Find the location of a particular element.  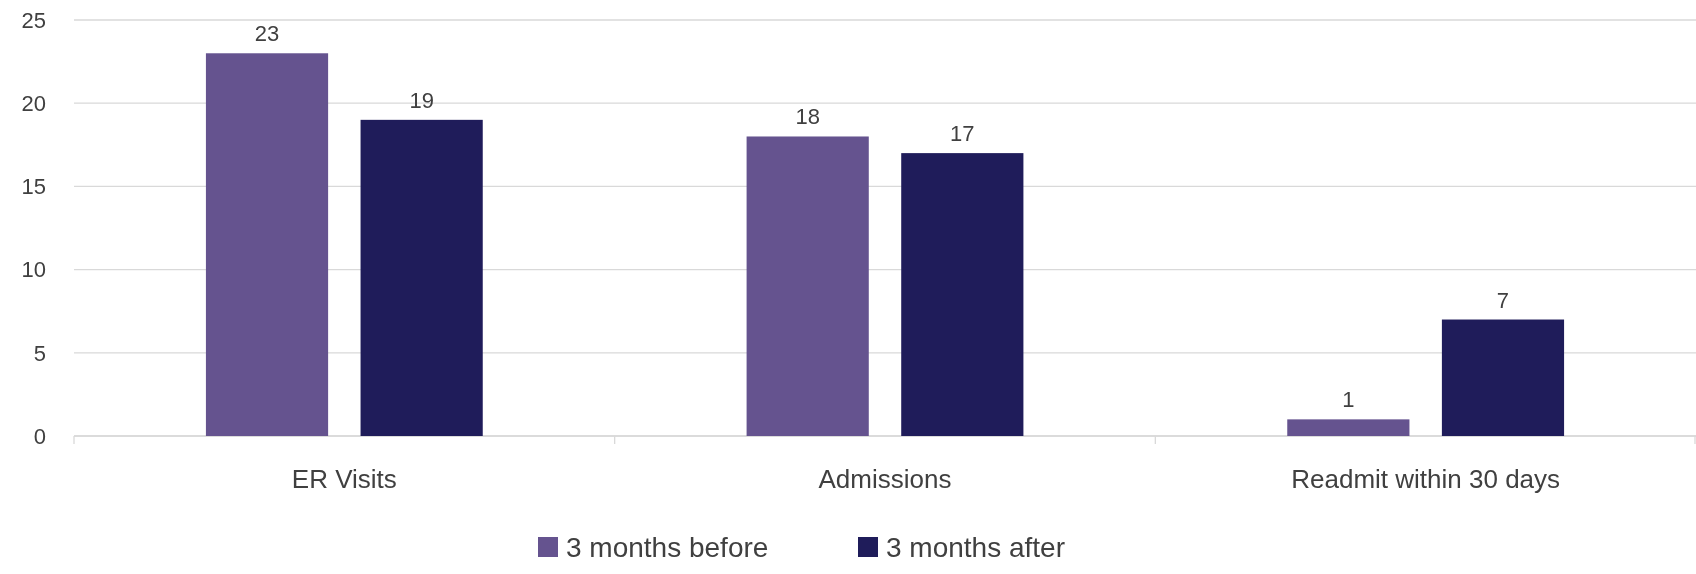

data-label: 1 is located at coordinates (1348, 400).